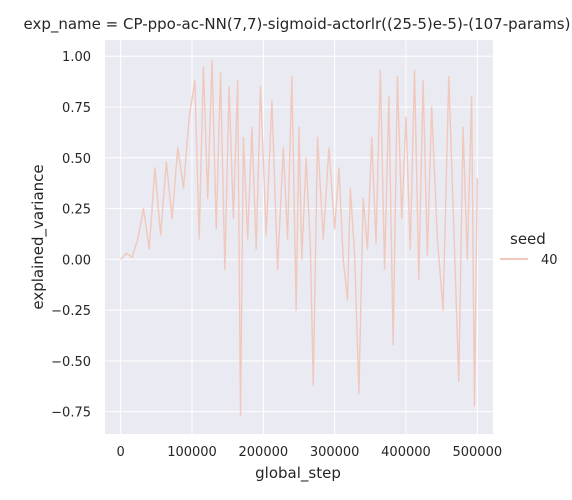 The image size is (572, 500). Describe the element at coordinates (549, 260) in the screenshot. I see `legend-label-40: 40` at that location.